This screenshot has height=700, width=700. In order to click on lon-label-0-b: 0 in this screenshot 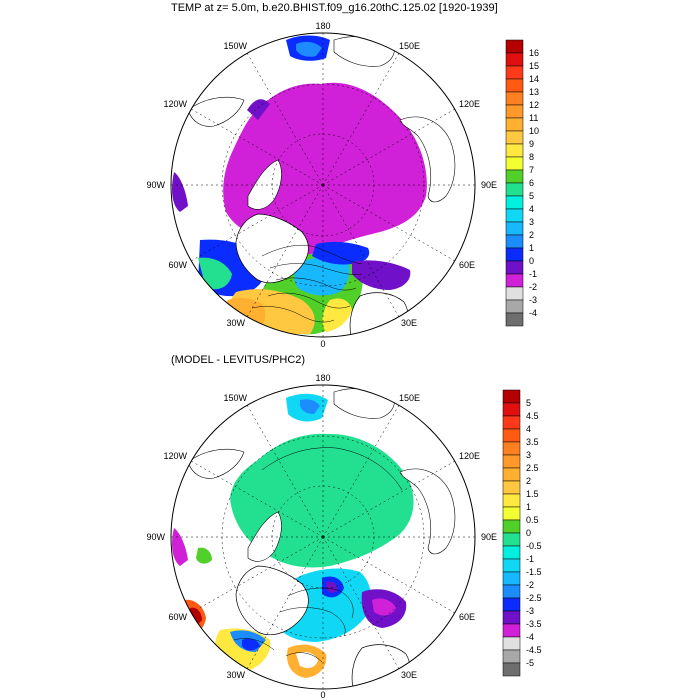, I will do `click(322, 695)`.